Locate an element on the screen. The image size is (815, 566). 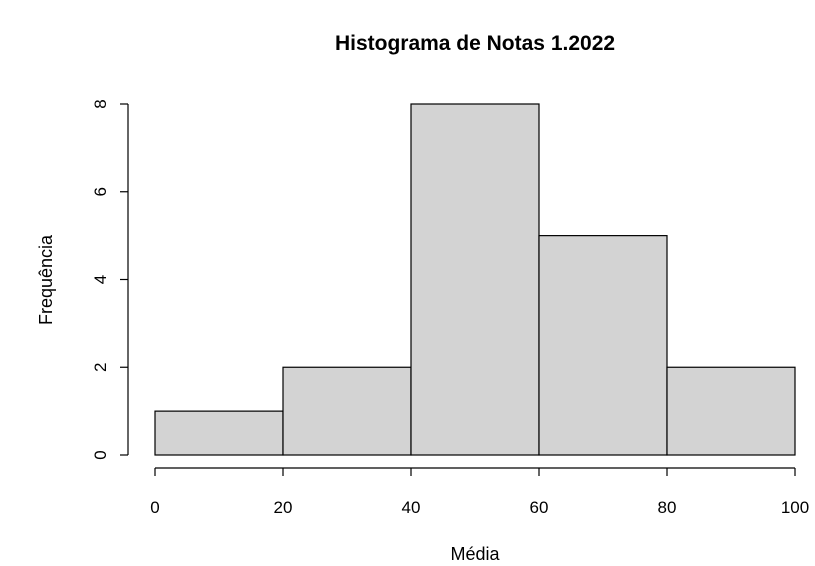
y-tick-label: 0 is located at coordinates (100, 454).